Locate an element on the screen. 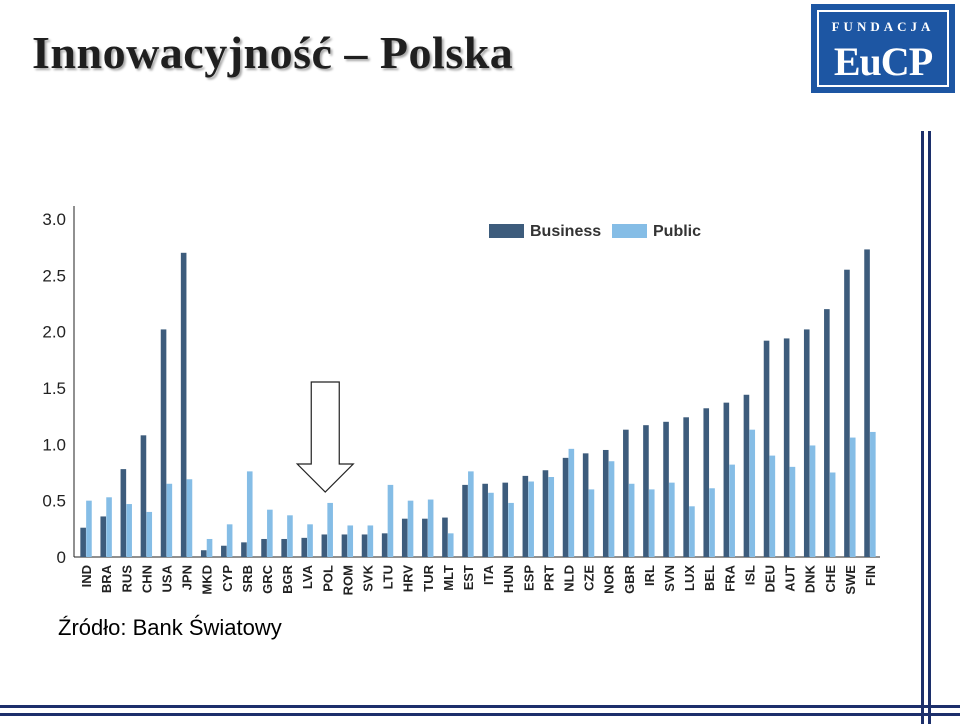  bar-business-lux is located at coordinates (686, 487).